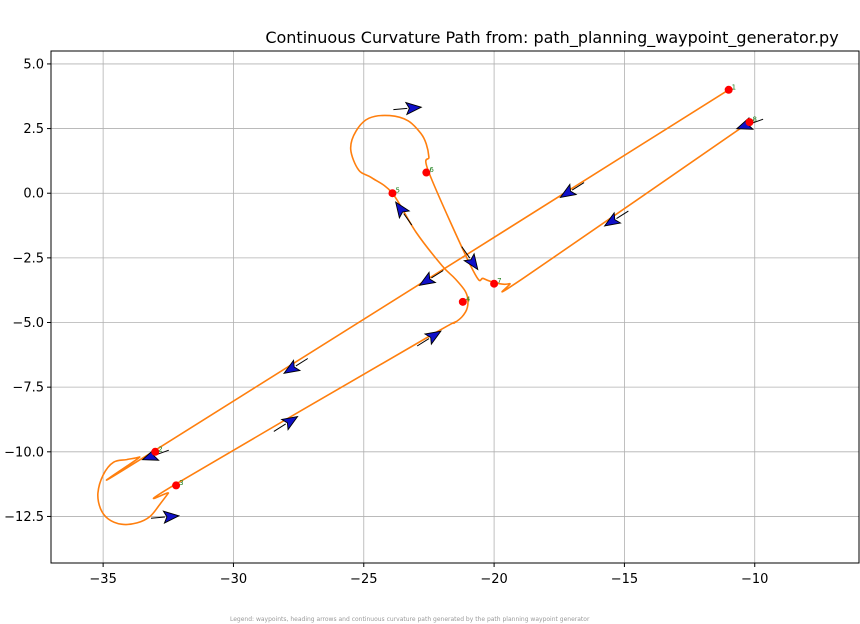 This screenshot has width=860, height=624. Describe the element at coordinates (181, 483) in the screenshot. I see `waypoint-label: 3` at that location.